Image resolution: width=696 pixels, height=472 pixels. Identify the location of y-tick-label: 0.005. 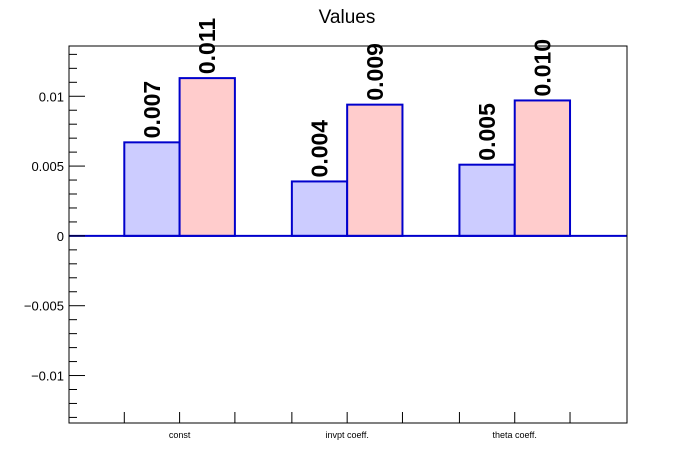
(47, 166).